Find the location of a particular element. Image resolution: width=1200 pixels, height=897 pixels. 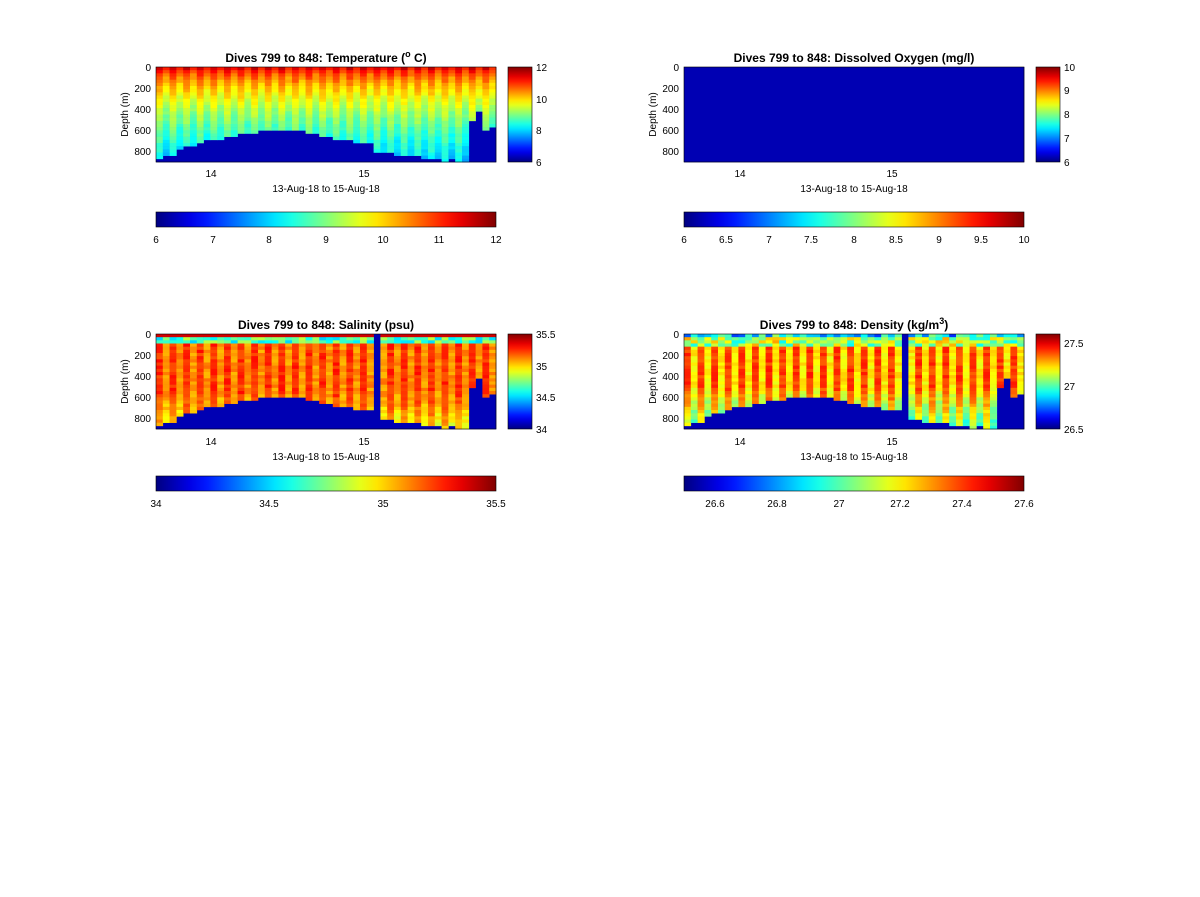

density-x-label: 13-Aug-18 to 15-Aug-18 is located at coordinates (854, 457).